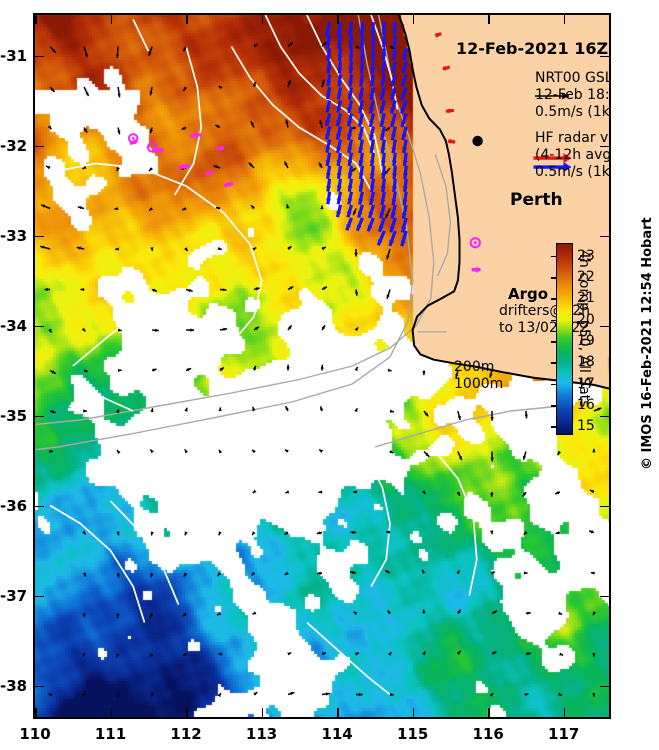  Describe the element at coordinates (14, 55) in the screenshot. I see `y-axis-label: -31` at that location.